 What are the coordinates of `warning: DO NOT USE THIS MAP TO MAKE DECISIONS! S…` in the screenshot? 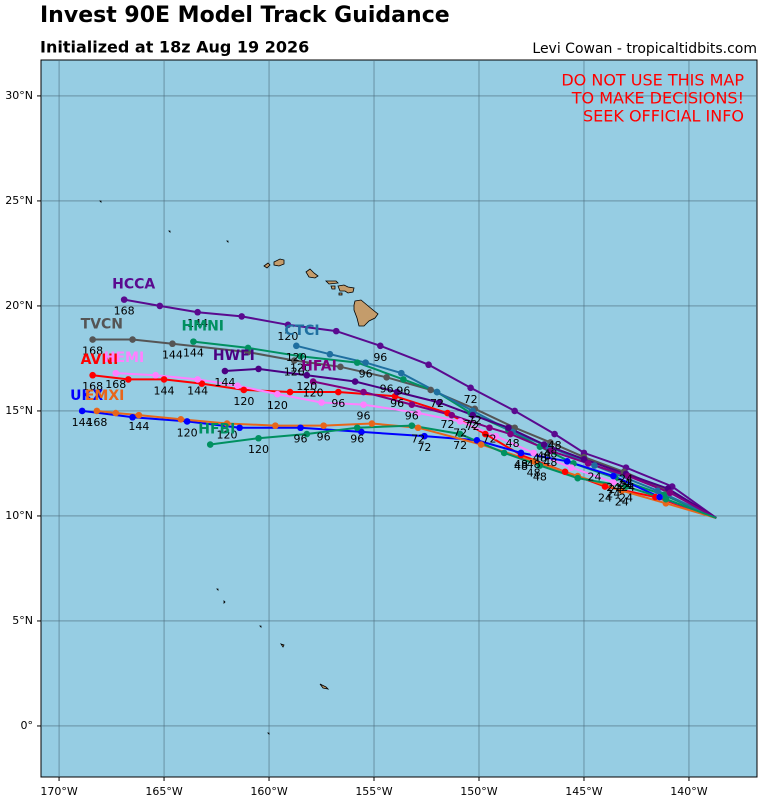 It's located at (652, 98).